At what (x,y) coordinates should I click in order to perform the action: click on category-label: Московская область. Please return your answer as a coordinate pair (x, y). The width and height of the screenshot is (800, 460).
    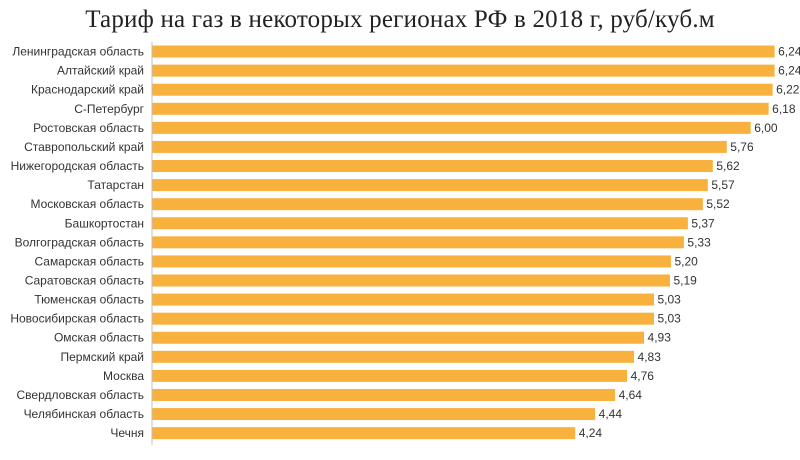
    Looking at the image, I should click on (87, 204).